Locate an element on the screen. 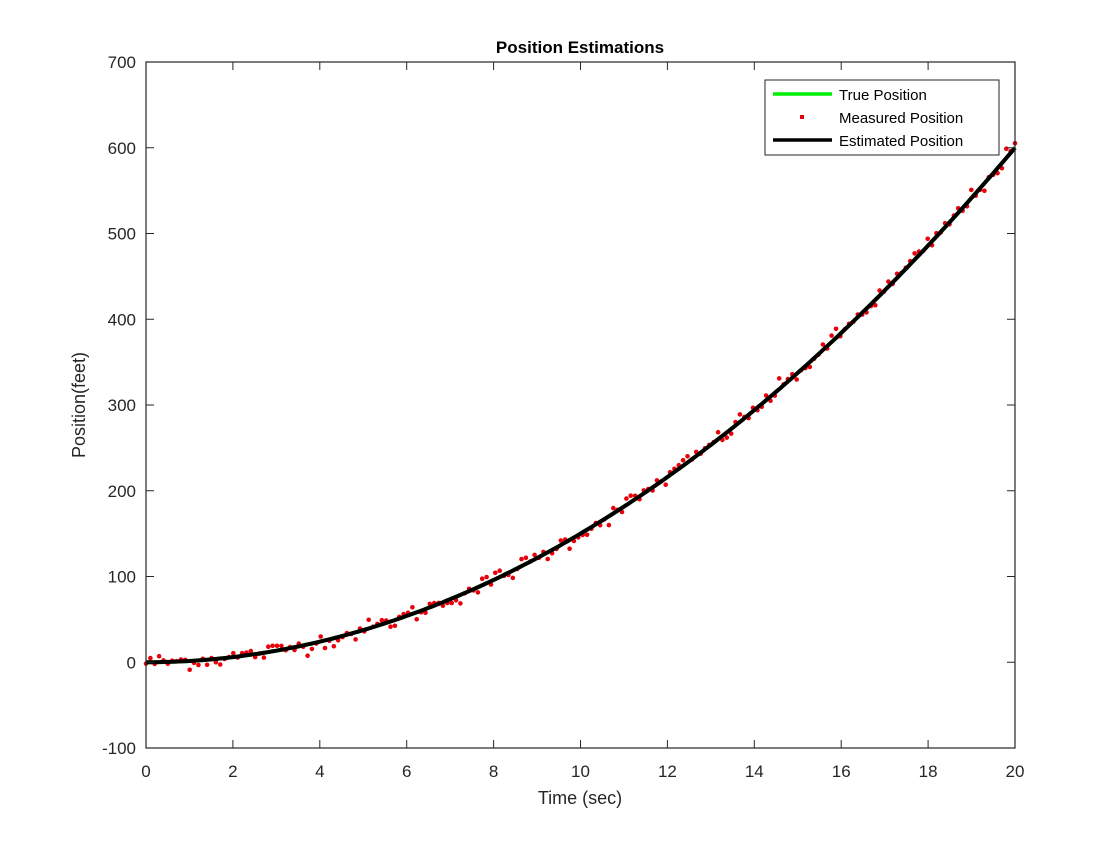  x-tick-label: 4 is located at coordinates (319, 771).